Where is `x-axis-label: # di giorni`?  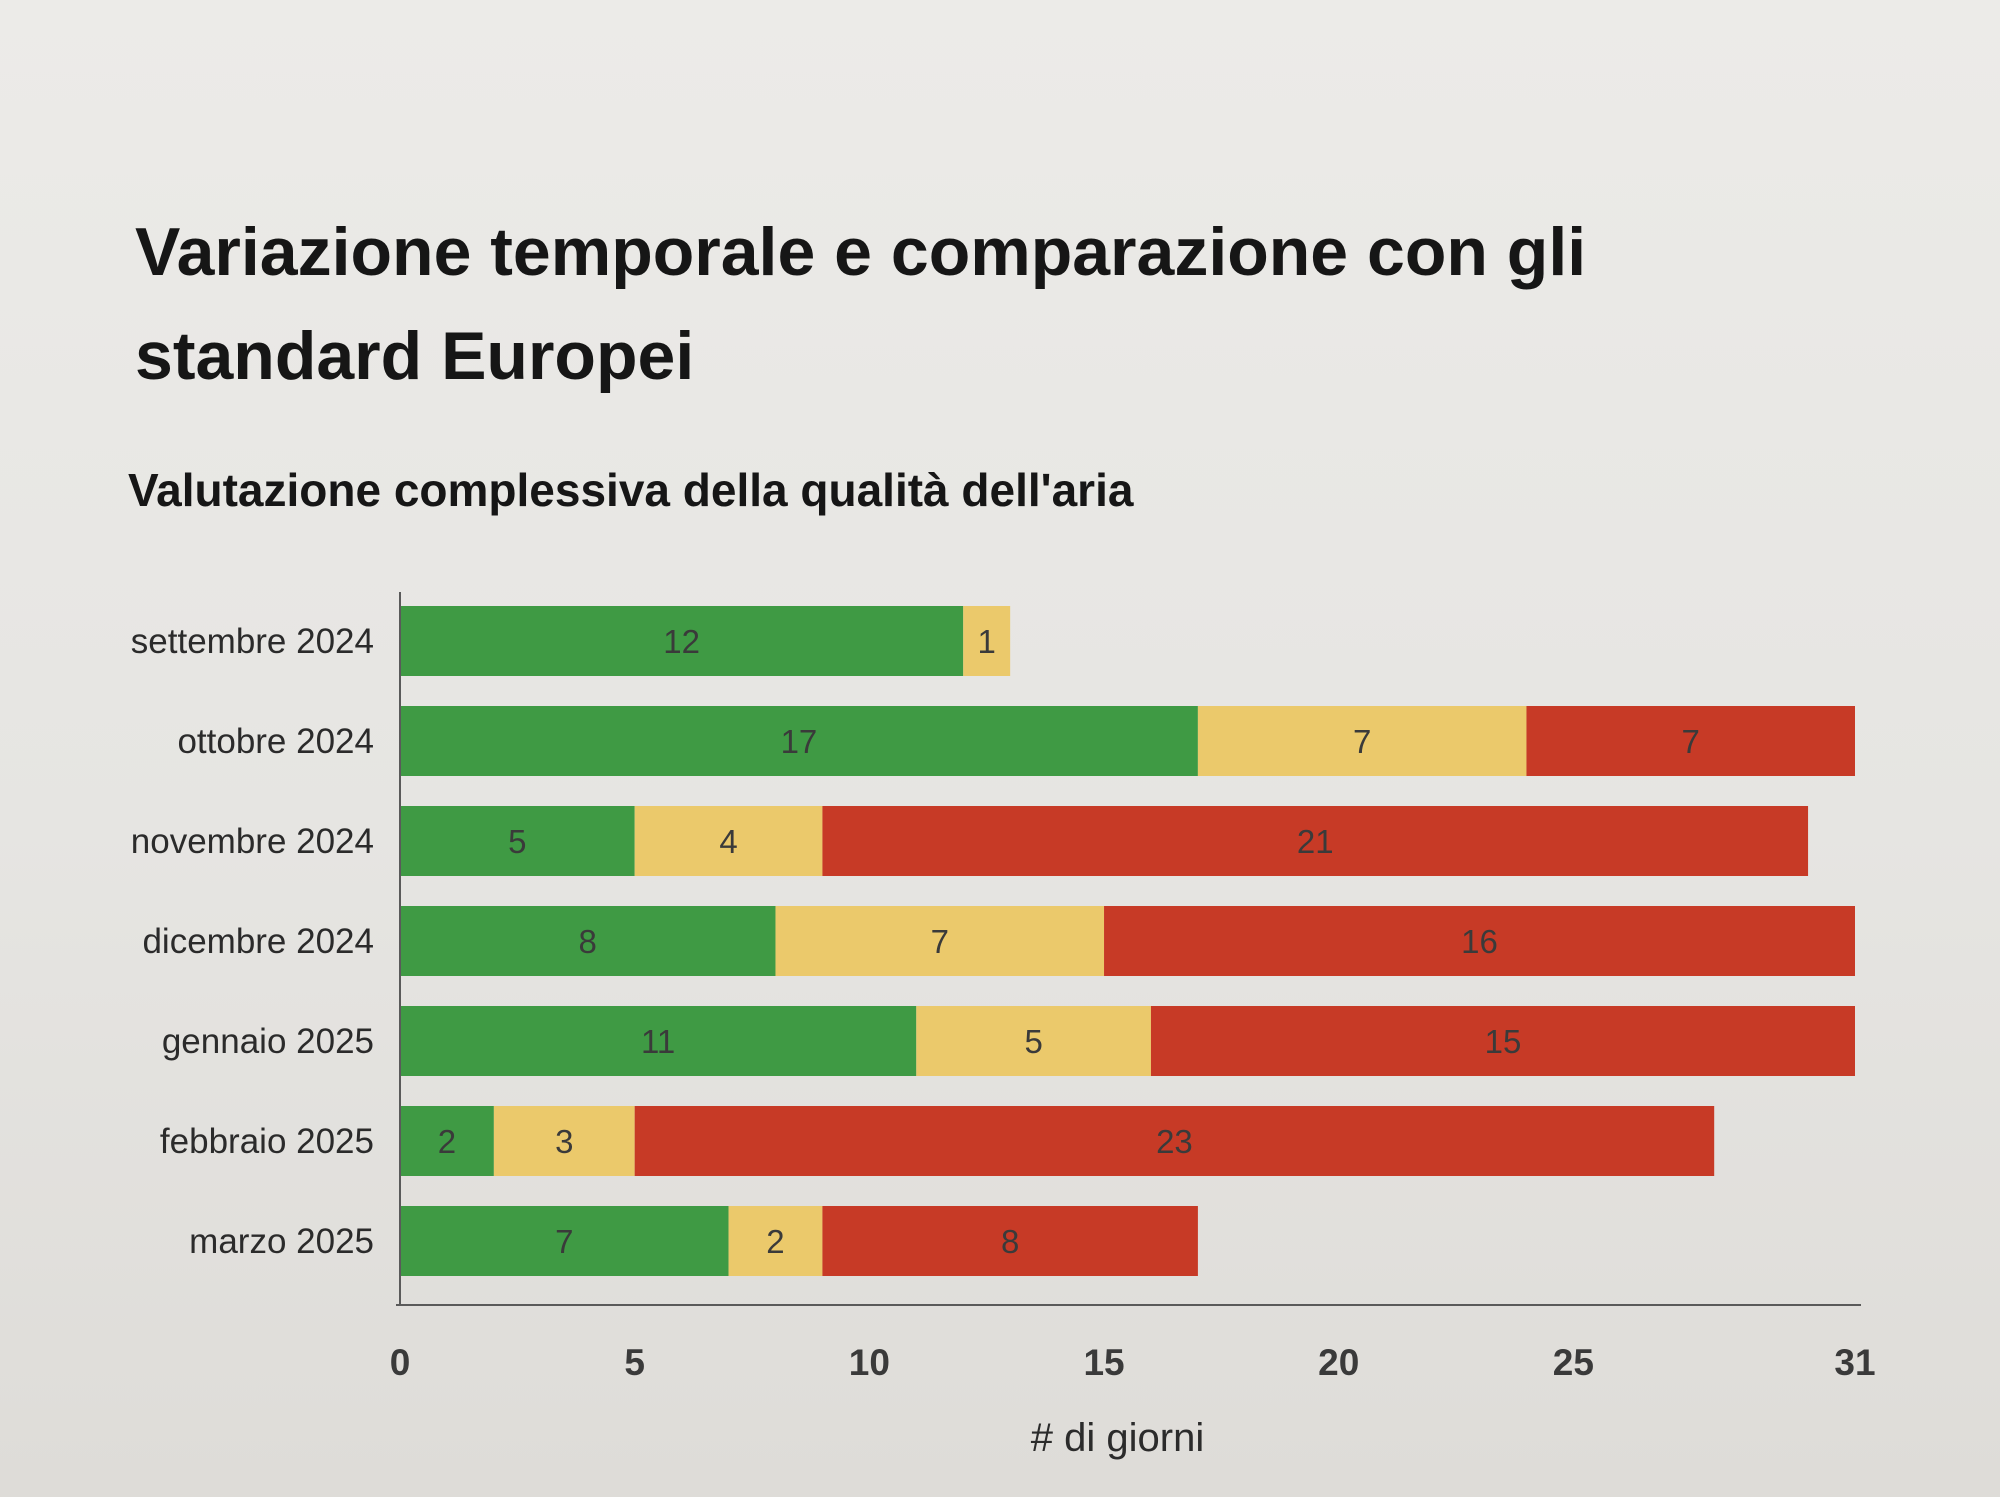 x-axis-label: # di giorni is located at coordinates (1117, 1438).